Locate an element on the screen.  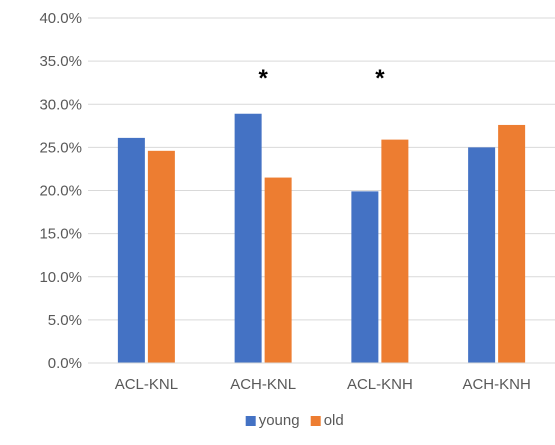
y-tick-label: 5.0% is located at coordinates (65, 320).